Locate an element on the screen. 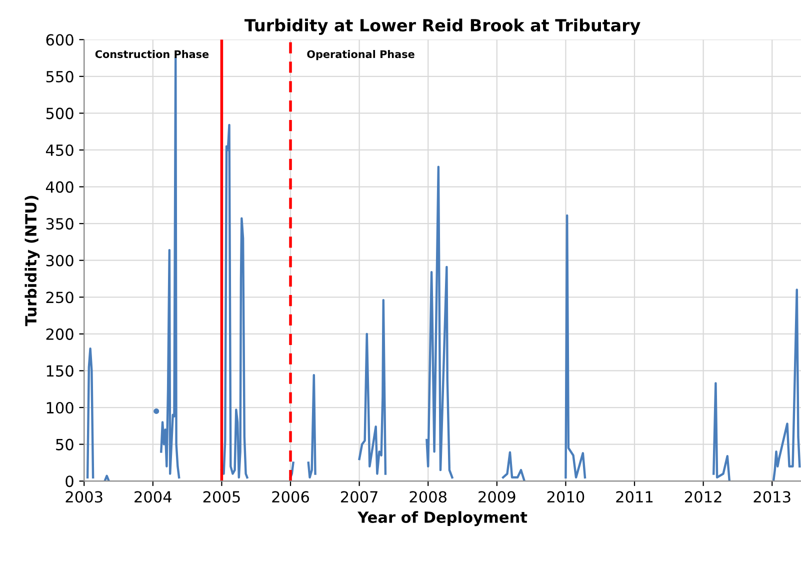 This screenshot has width=801, height=566. y-tick-label: 300 is located at coordinates (60, 260).